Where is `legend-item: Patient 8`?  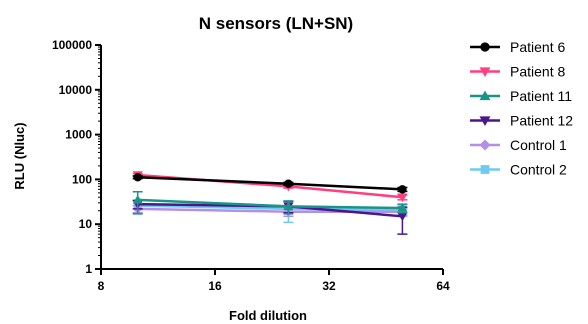
legend-item: Patient 8 is located at coordinates (517, 72).